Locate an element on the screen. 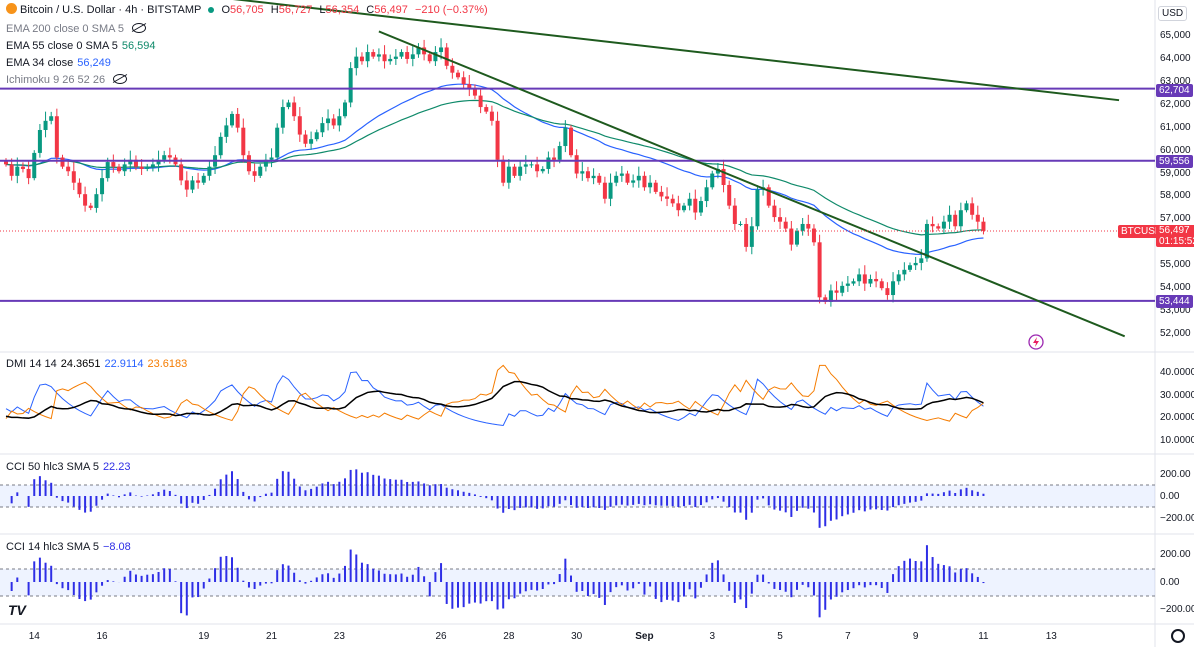 The height and width of the screenshot is (647, 1194). adx-line is located at coordinates (494, 399).